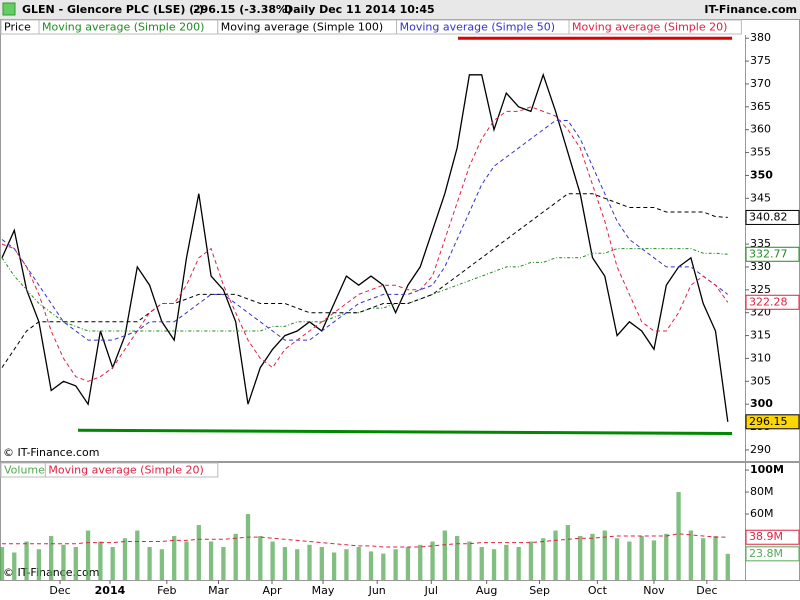 This screenshot has width=800, height=600. I want to click on legend-box, so click(655, 27).